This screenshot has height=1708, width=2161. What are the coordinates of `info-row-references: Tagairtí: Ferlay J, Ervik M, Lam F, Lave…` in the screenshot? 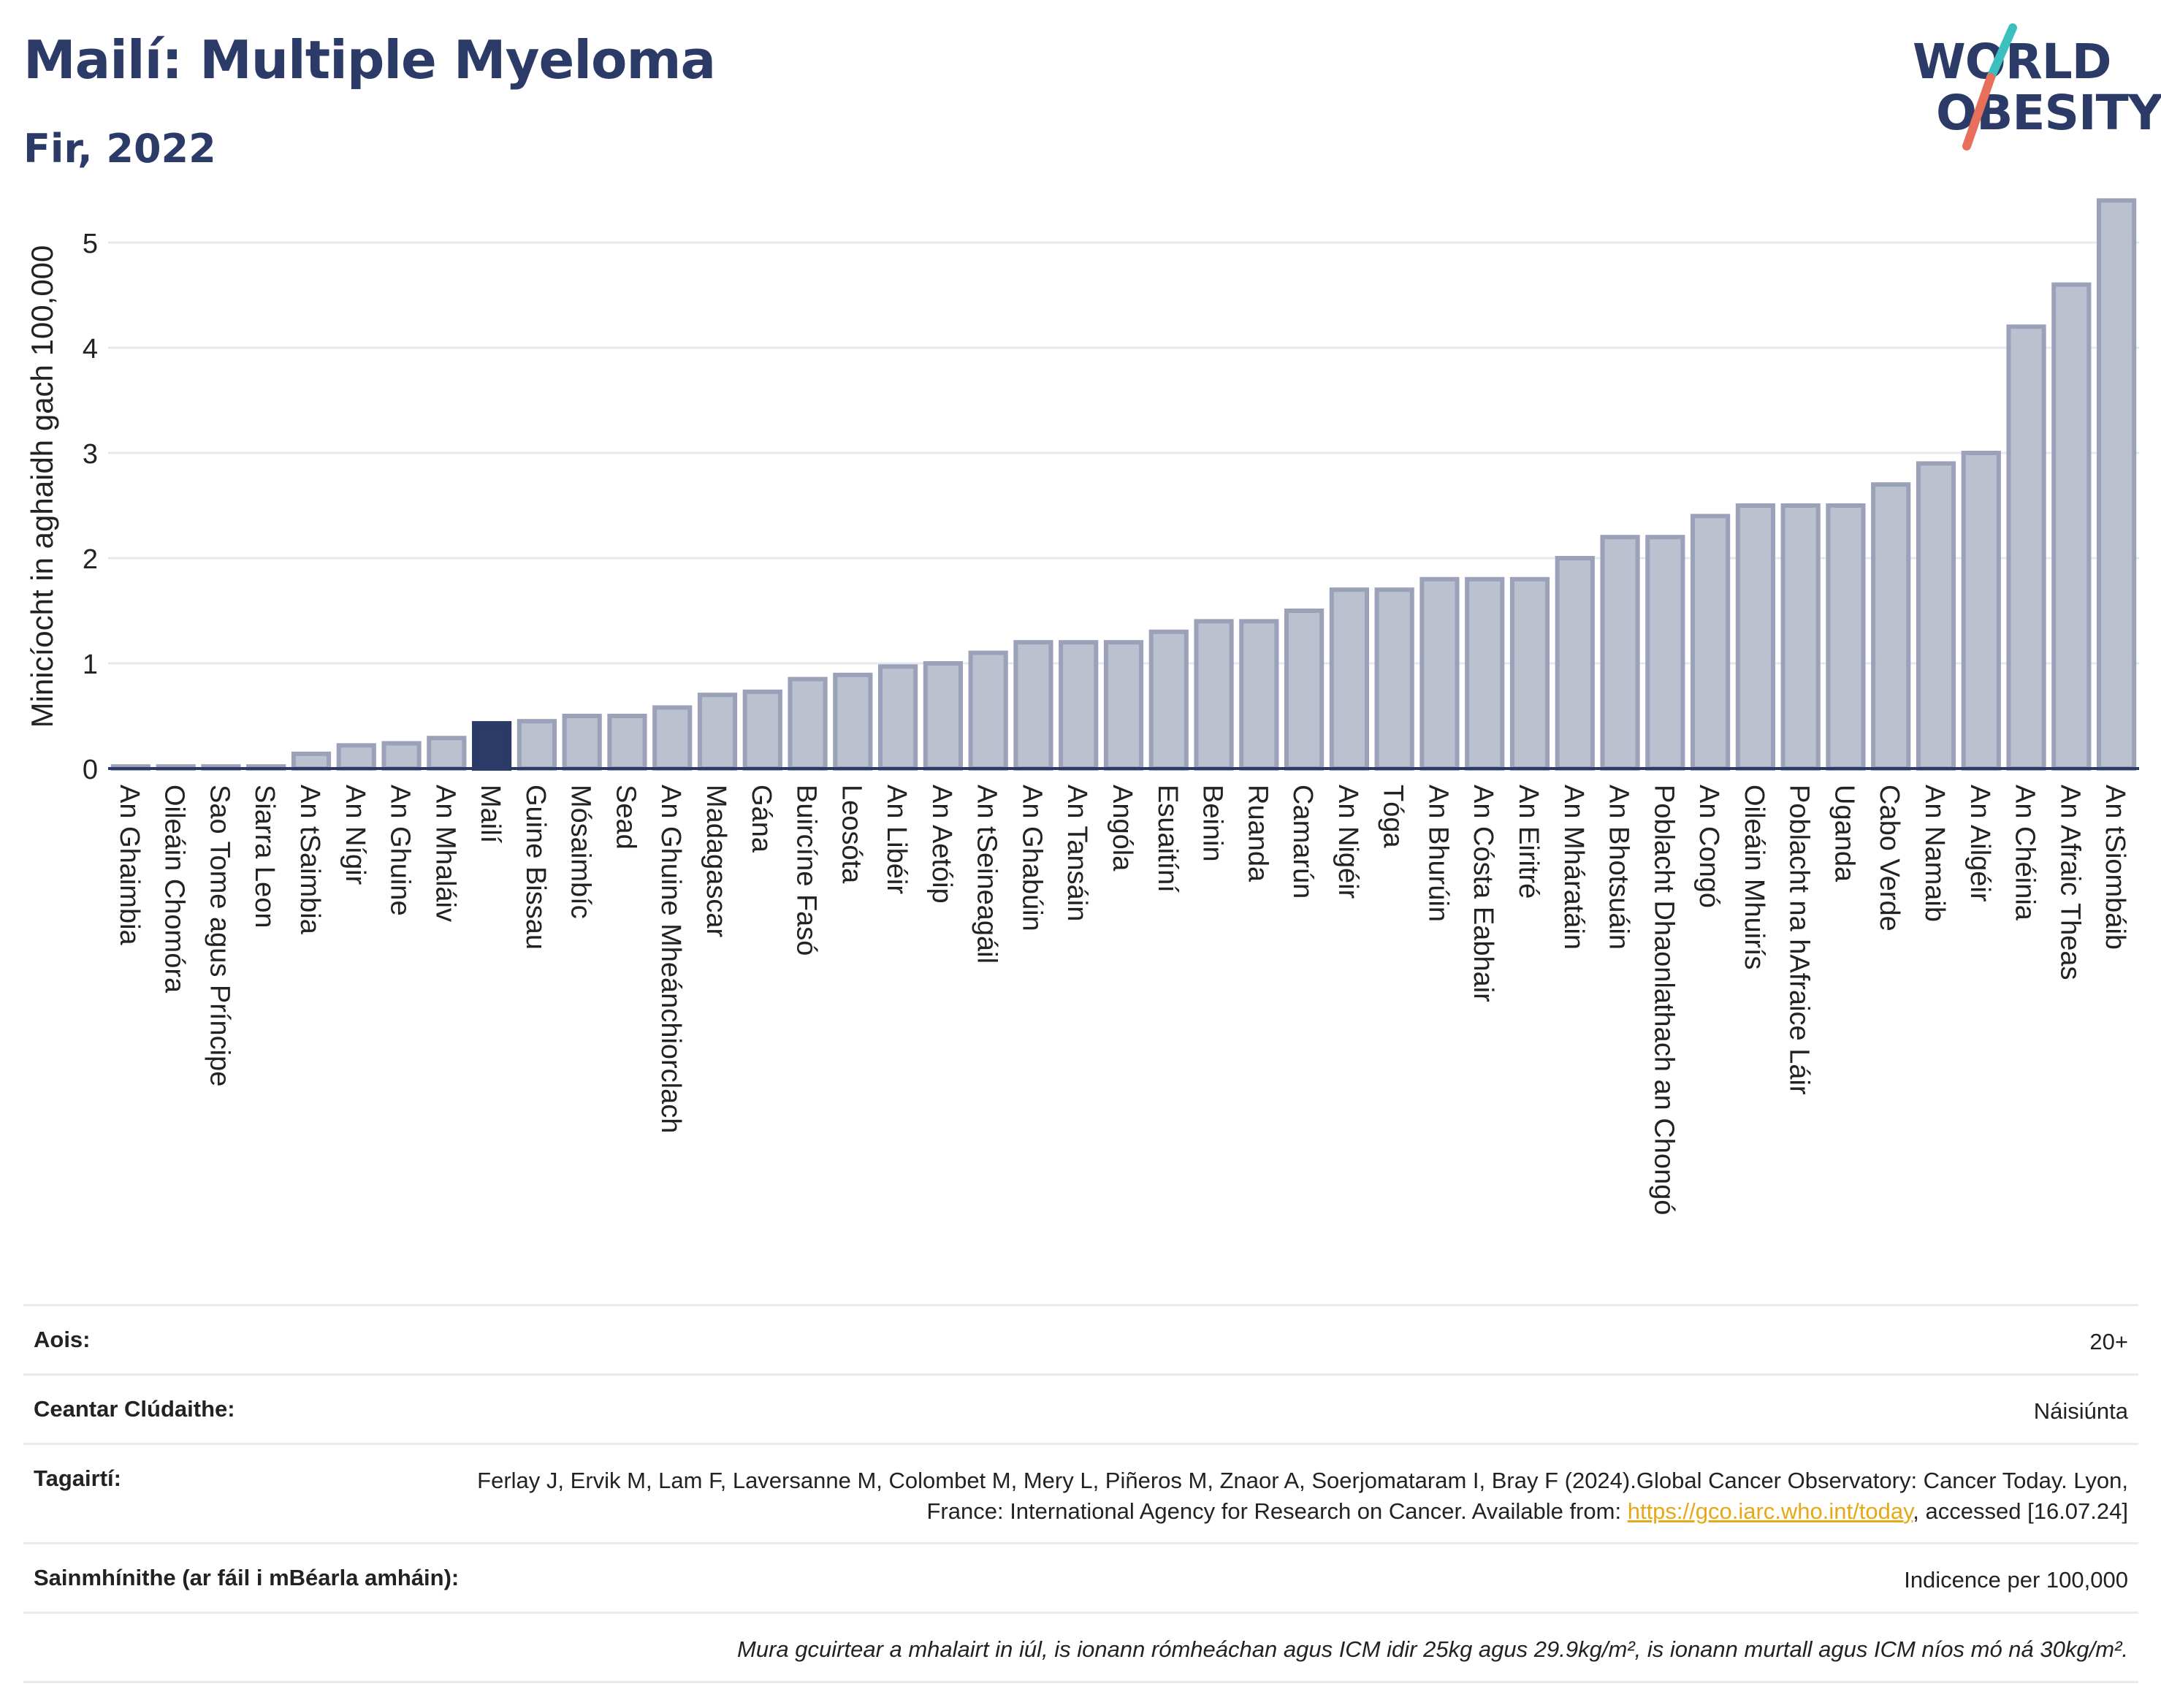 It's located at (1080, 1492).